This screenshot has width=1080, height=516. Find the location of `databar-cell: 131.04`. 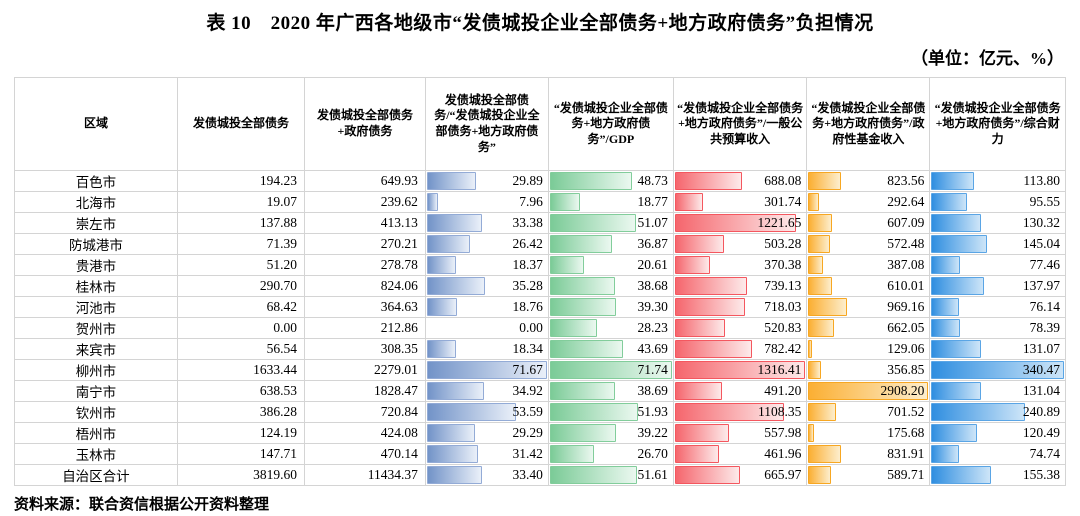

databar-cell: 131.04 is located at coordinates (997, 391).